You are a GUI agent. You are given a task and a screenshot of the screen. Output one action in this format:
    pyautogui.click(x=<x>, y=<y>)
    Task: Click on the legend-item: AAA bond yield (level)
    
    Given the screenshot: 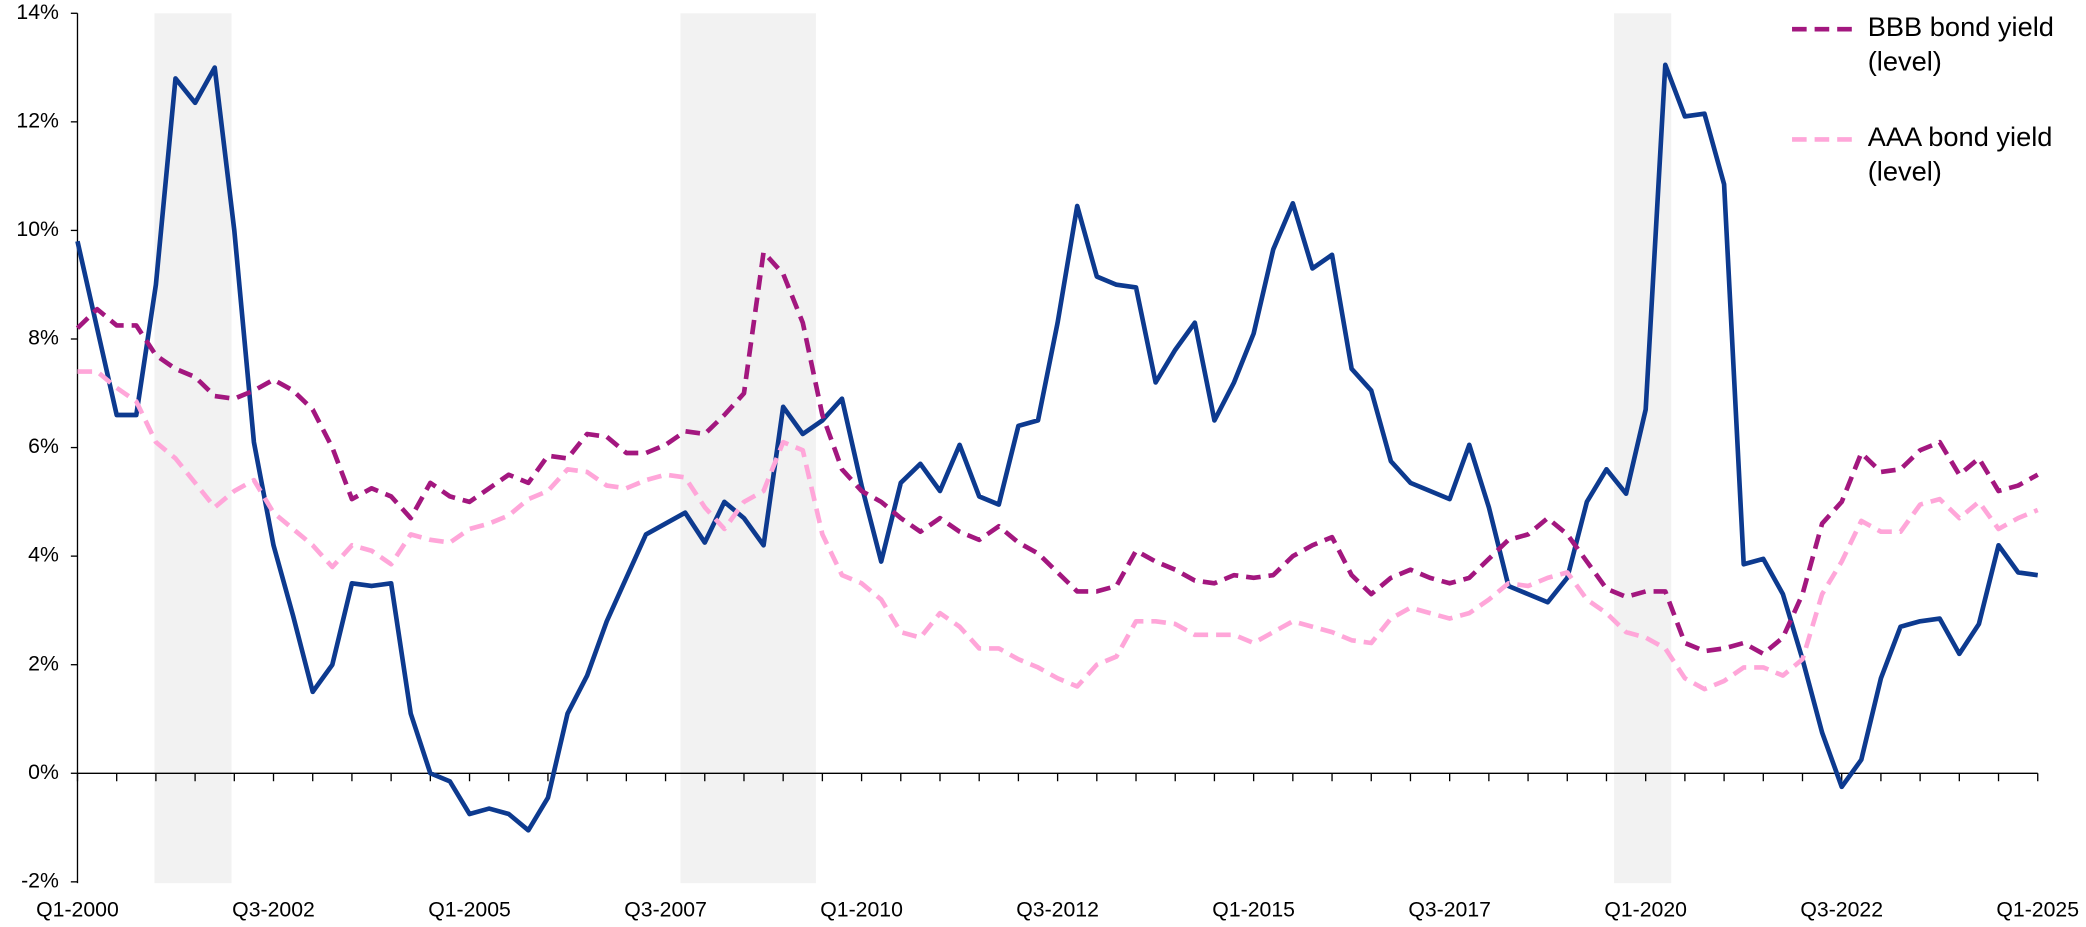 What is the action you would take?
    pyautogui.click(x=1960, y=155)
    